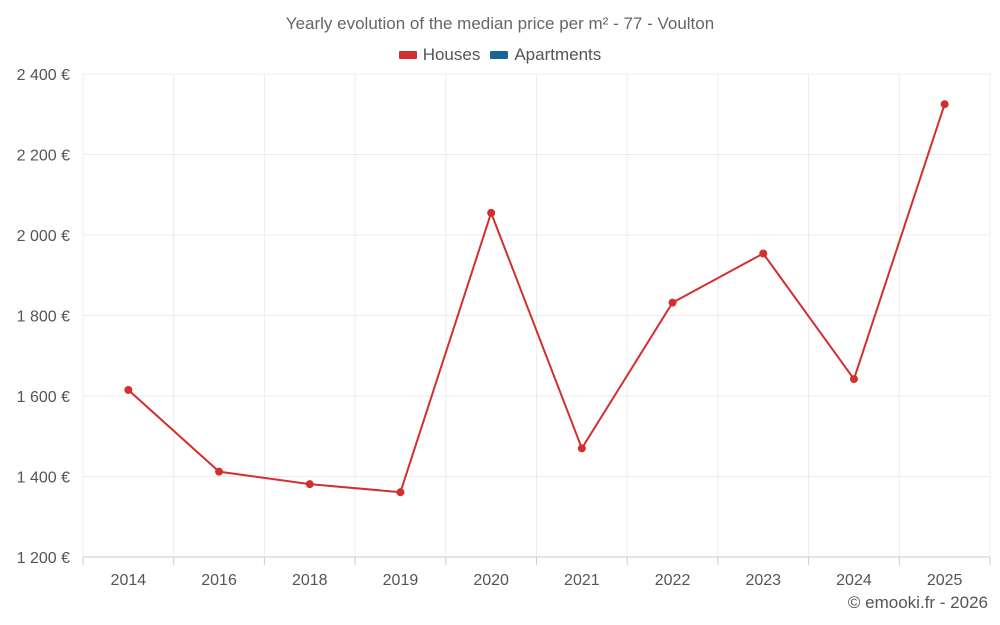 Image resolution: width=1000 pixels, height=625 pixels. What do you see at coordinates (219, 580) in the screenshot?
I see `x-tick-label: 2016` at bounding box center [219, 580].